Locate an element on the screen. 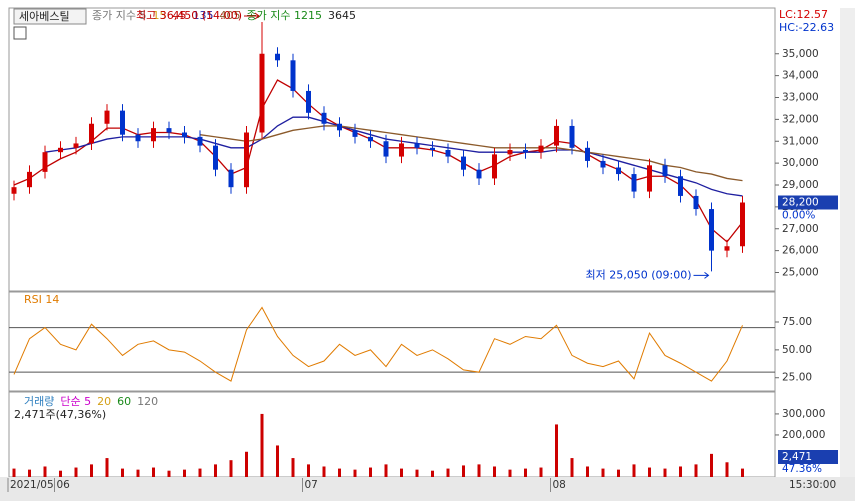 This screenshot has height=501, width=855. y-tick-label: 34,000 is located at coordinates (800, 76).